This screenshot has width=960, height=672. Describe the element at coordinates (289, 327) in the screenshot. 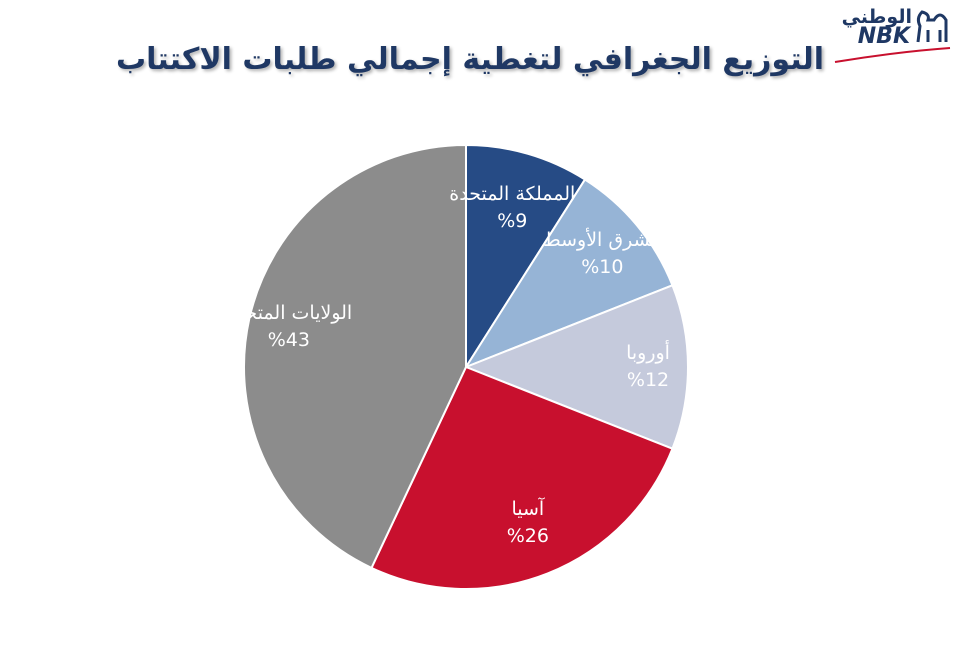

I see `slice-label: الولايات المتحدة %43` at that location.